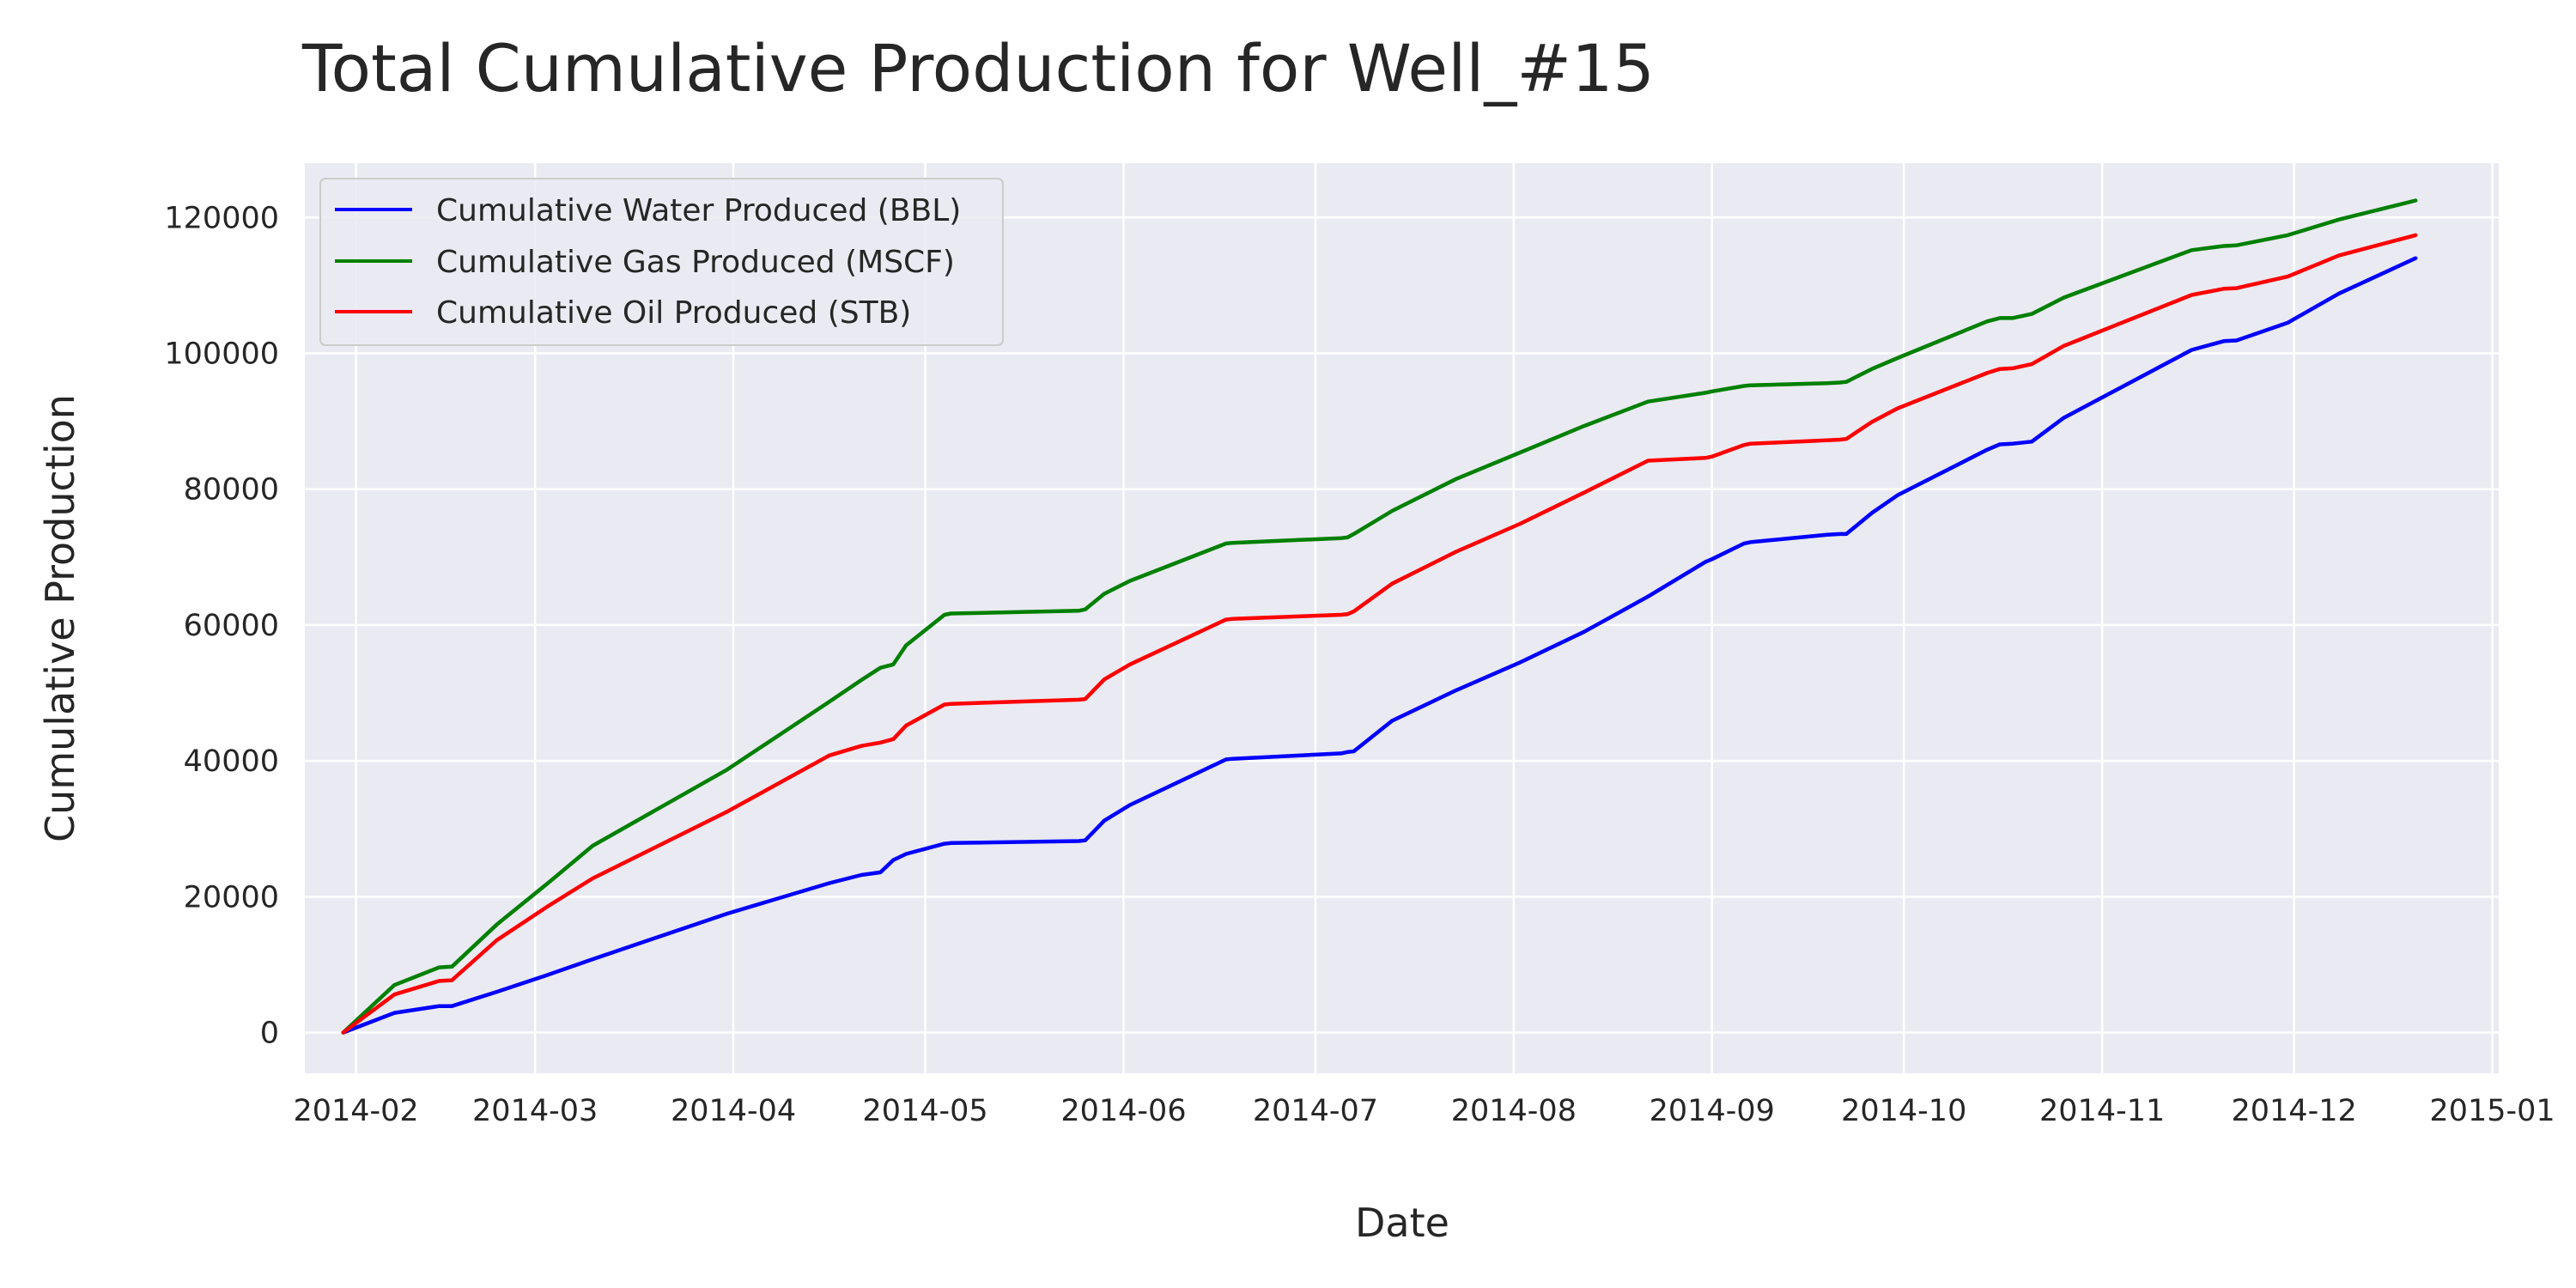  Describe the element at coordinates (2102, 1111) in the screenshot. I see `x-tick-label: 2014-11` at that location.